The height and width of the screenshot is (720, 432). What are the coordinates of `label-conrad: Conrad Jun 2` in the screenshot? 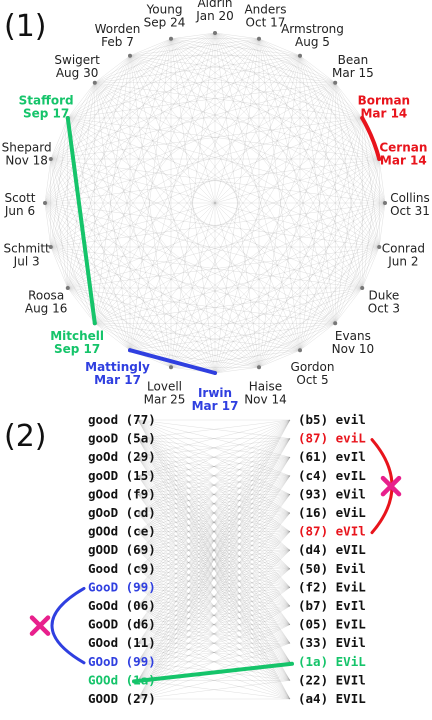 It's located at (403, 254).